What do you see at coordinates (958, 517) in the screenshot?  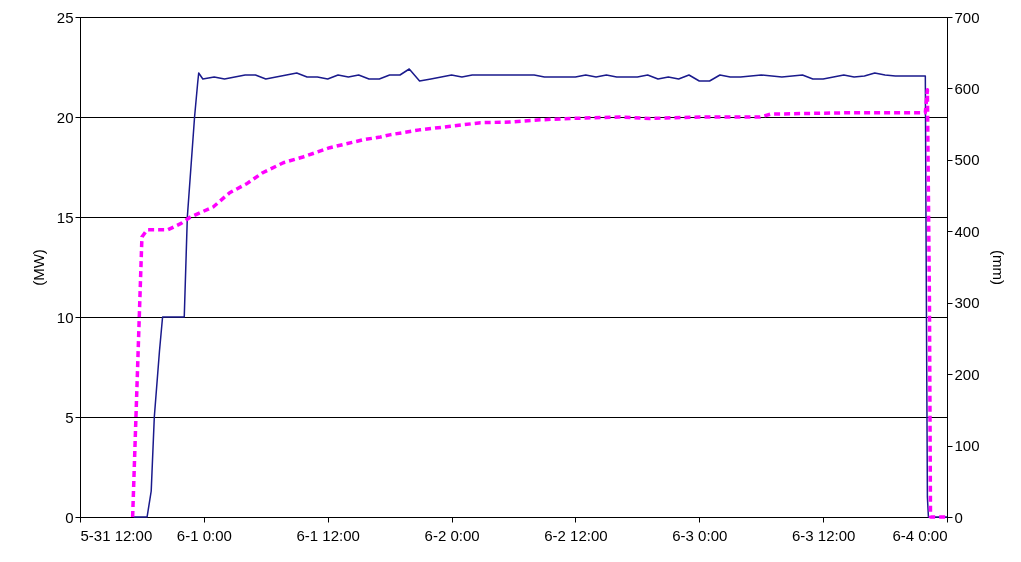 I see `y2-tick-label: 0` at bounding box center [958, 517].